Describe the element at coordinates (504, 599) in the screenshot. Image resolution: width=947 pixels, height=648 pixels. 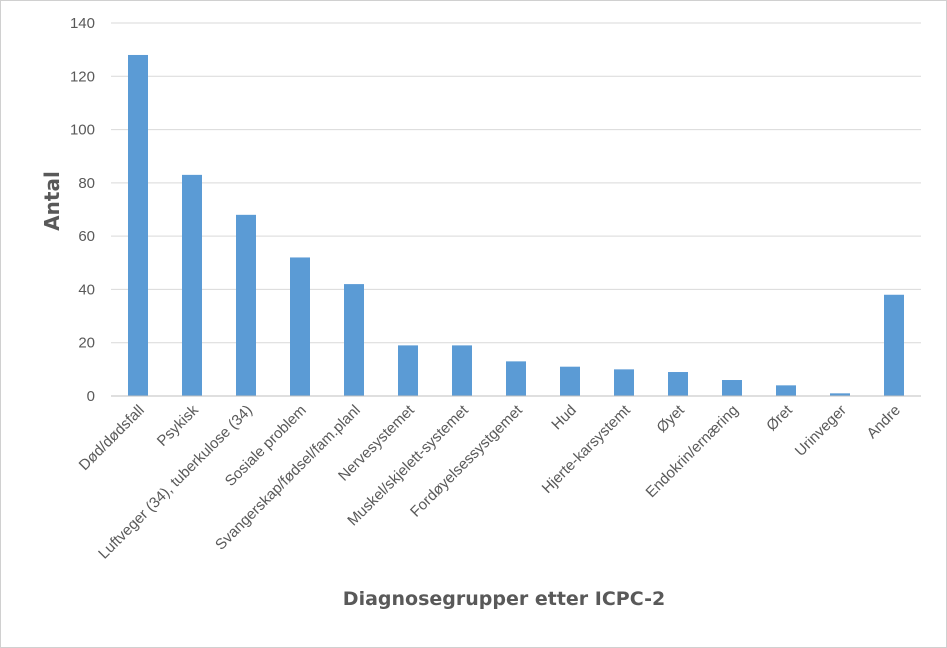
I see `x-axis-title: Diagnosegrupper etter ICPC-2` at that location.